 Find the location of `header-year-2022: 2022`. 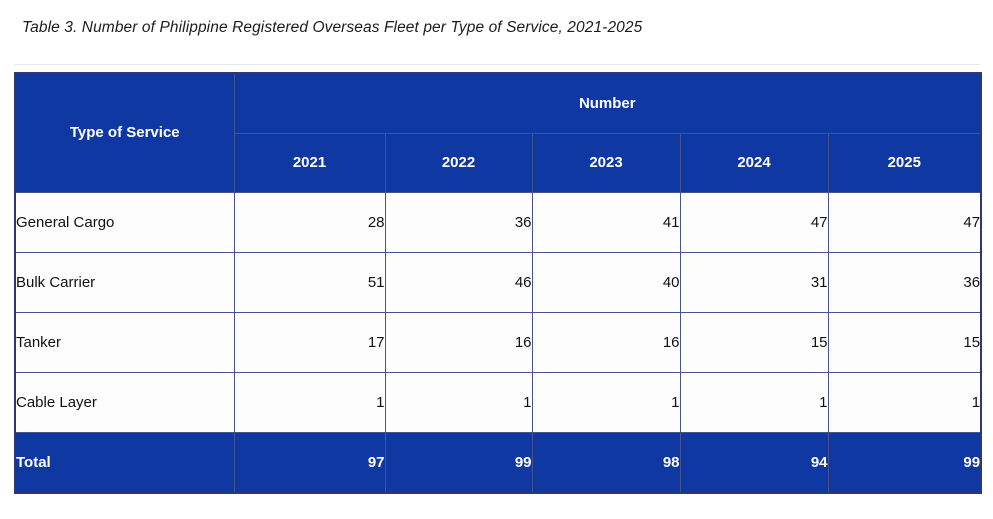

header-year-2022: 2022 is located at coordinates (458, 162).